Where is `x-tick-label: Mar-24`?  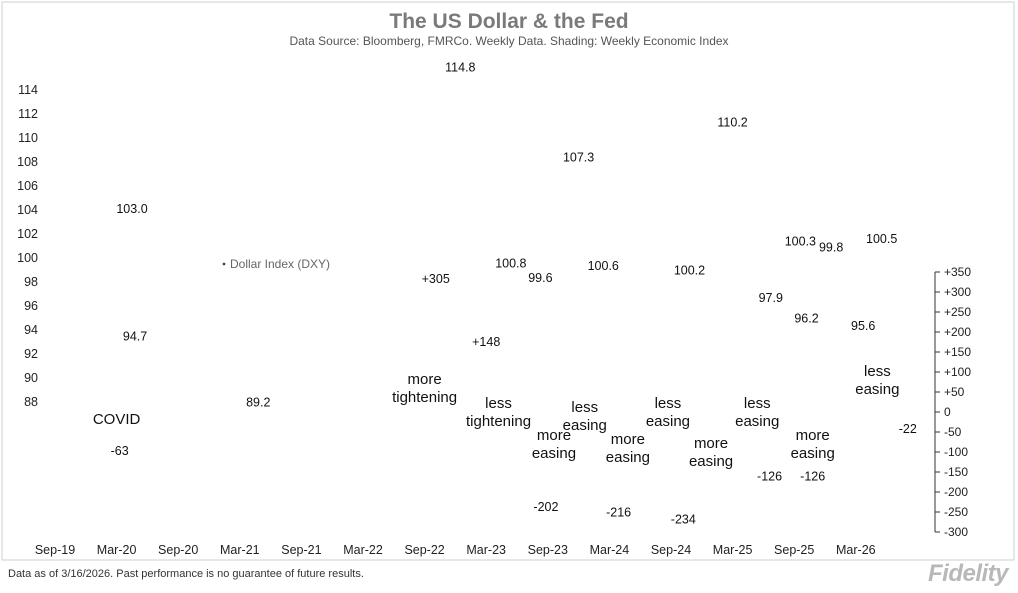
x-tick-label: Mar-24 is located at coordinates (610, 550).